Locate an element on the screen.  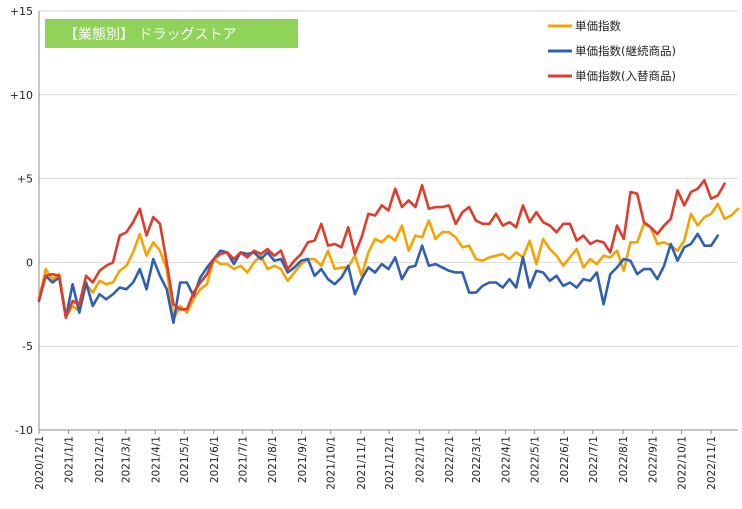
x-tick-label: 2022/2/1 is located at coordinates (450, 459).